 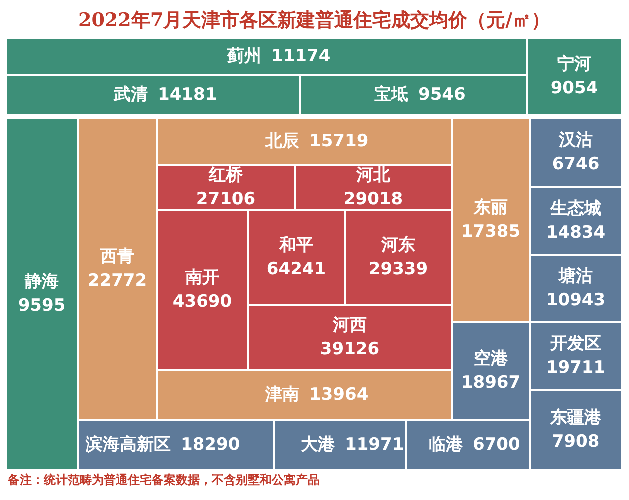 What do you see at coordinates (398, 270) in the screenshot?
I see `data-label: 29339` at bounding box center [398, 270].